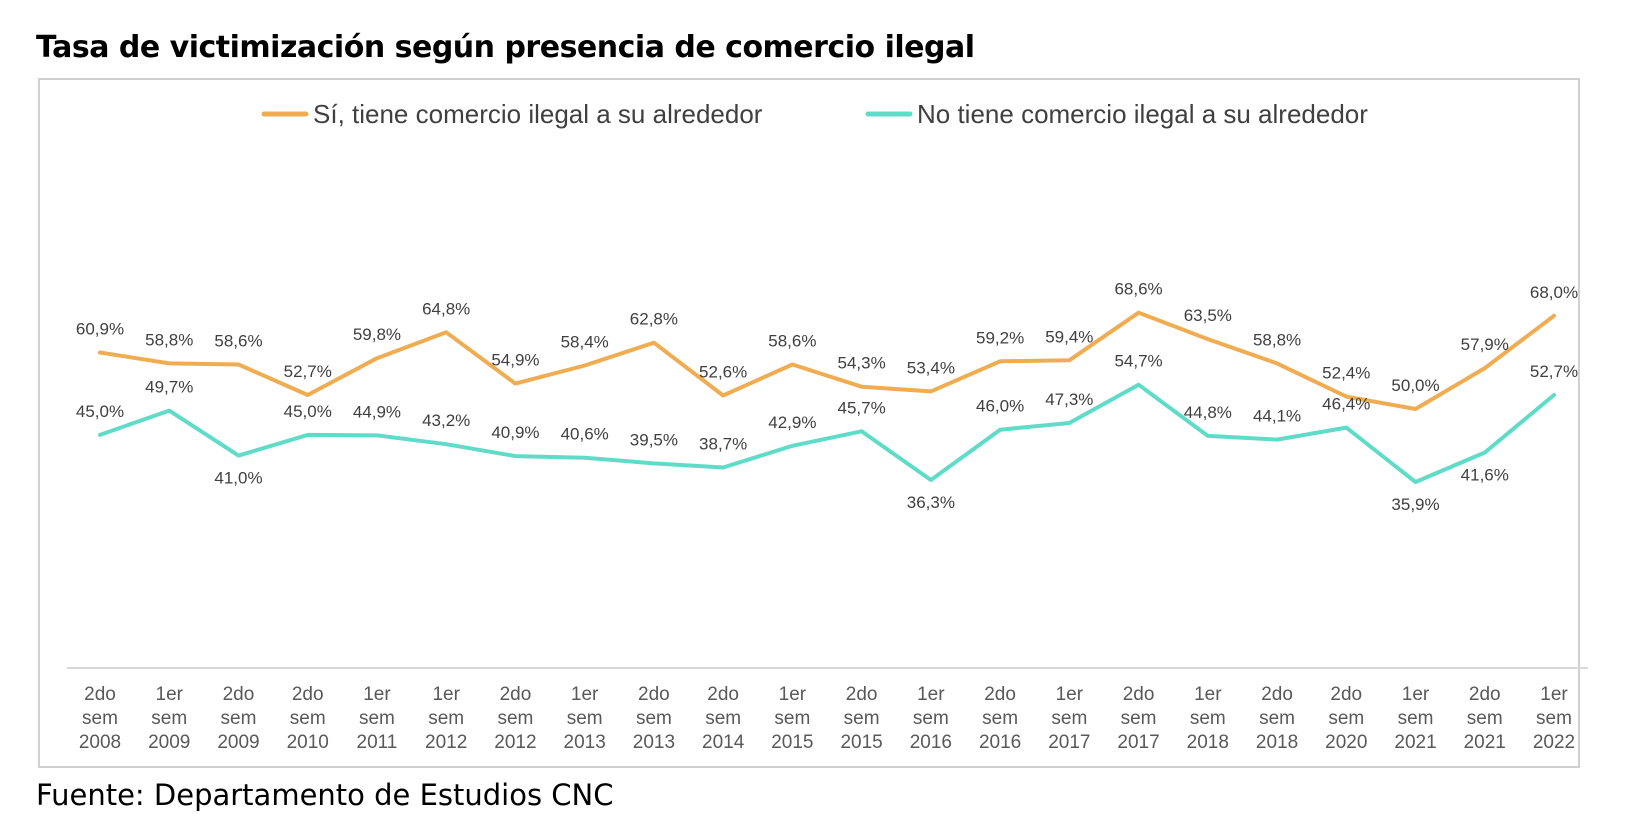 This screenshot has height=836, width=1634. Describe the element at coordinates (1554, 292) in the screenshot. I see `data-label: 68,0%` at that location.